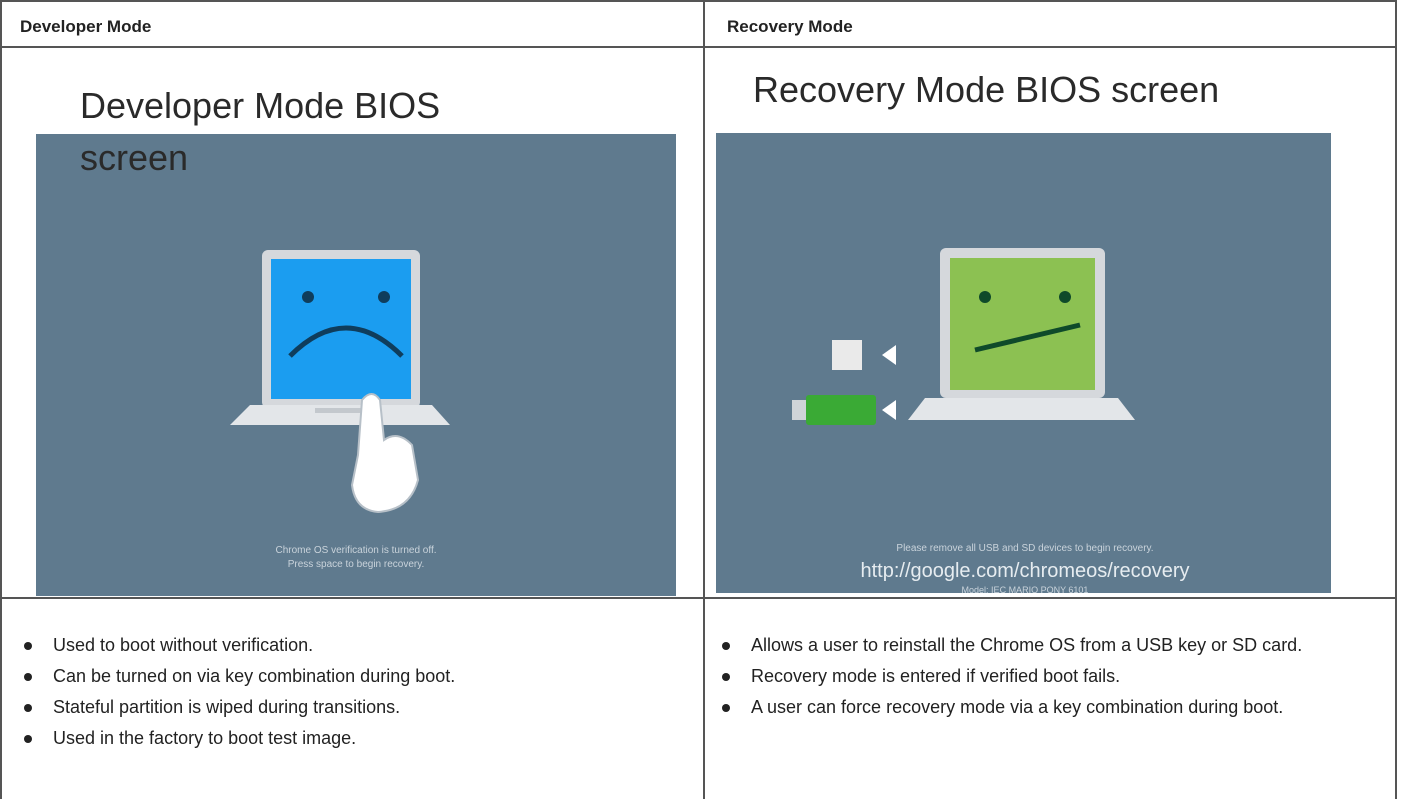 The height and width of the screenshot is (799, 1402). I want to click on laptop-sad, so click(340, 382).